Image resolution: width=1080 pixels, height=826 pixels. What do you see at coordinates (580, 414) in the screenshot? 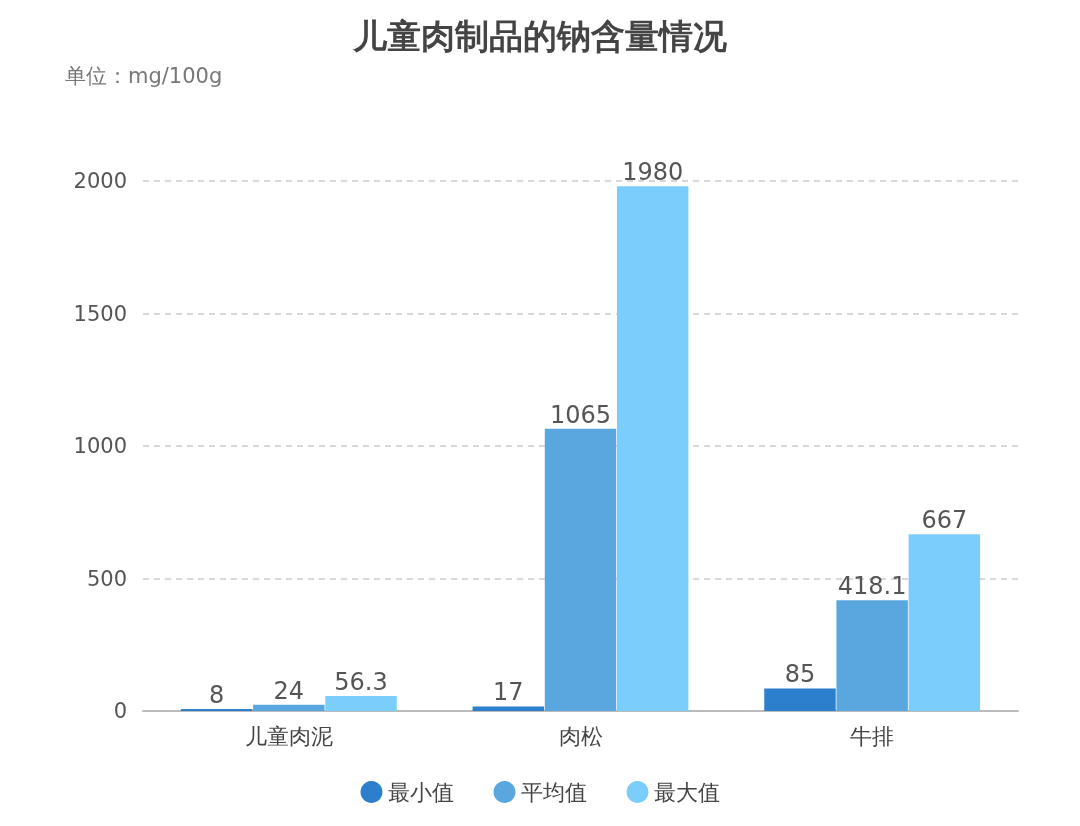
I see `data-label: 1065` at bounding box center [580, 414].